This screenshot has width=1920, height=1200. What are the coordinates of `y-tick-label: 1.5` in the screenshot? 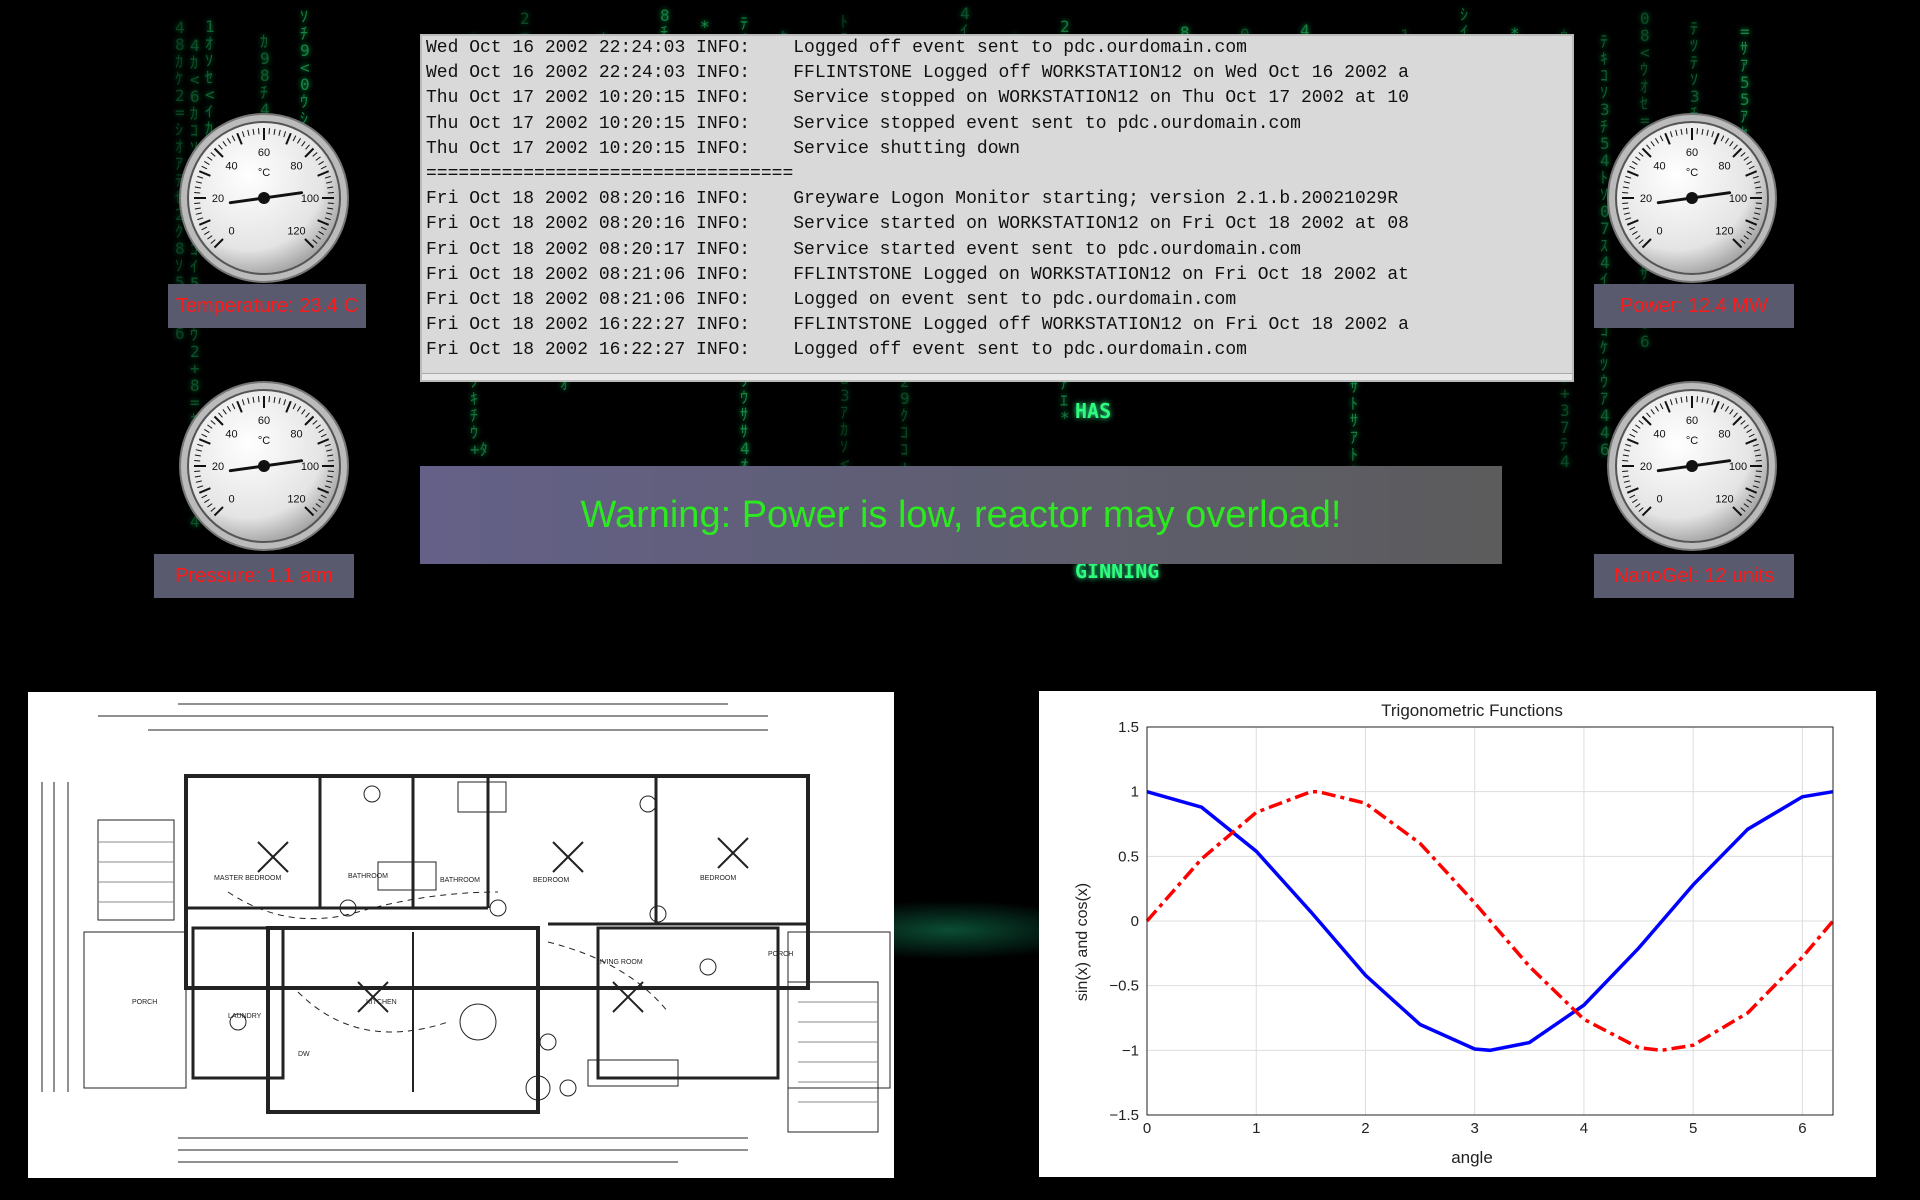 It's located at (1128, 727).